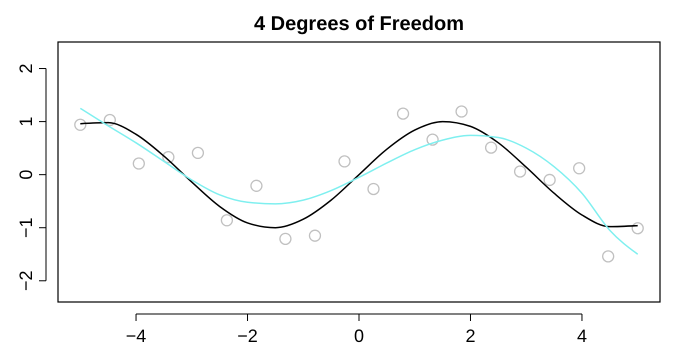 The image size is (676, 364). What do you see at coordinates (359, 336) in the screenshot?
I see `x-tick-label: 0` at bounding box center [359, 336].